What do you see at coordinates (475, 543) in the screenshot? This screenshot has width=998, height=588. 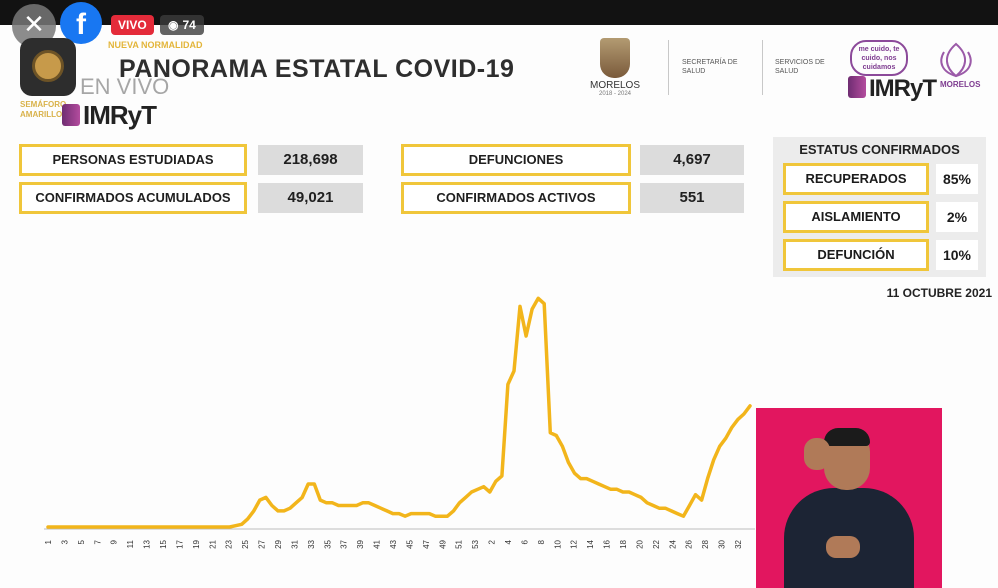 I see `x-tick-label: 53` at bounding box center [475, 543].